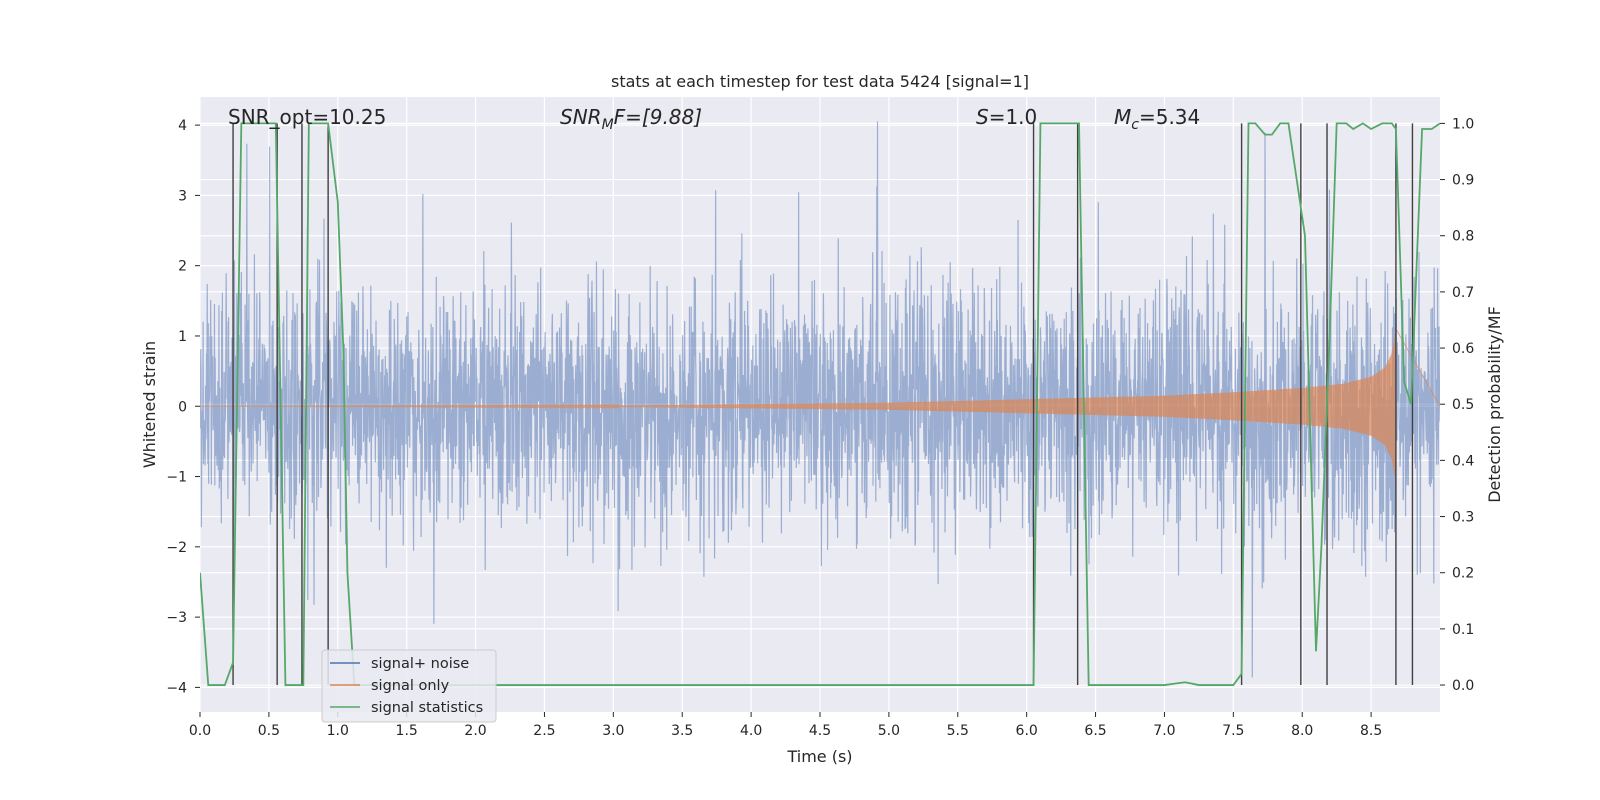  What do you see at coordinates (182, 337) in the screenshot?
I see `y-tick-label-left: 1` at bounding box center [182, 337].